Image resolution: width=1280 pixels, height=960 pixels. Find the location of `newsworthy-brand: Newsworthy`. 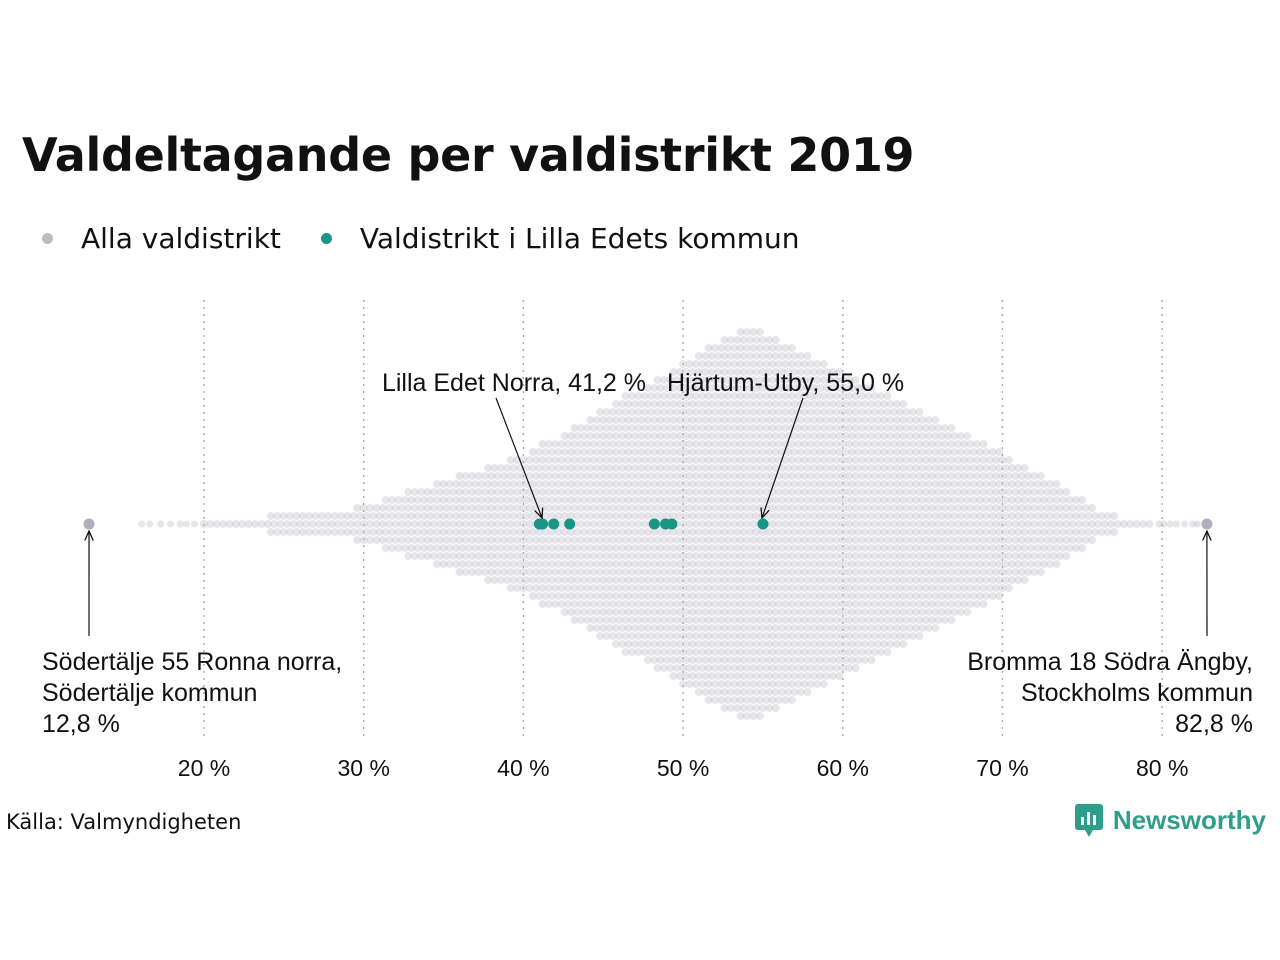

newsworthy-brand: Newsworthy is located at coordinates (1170, 820).